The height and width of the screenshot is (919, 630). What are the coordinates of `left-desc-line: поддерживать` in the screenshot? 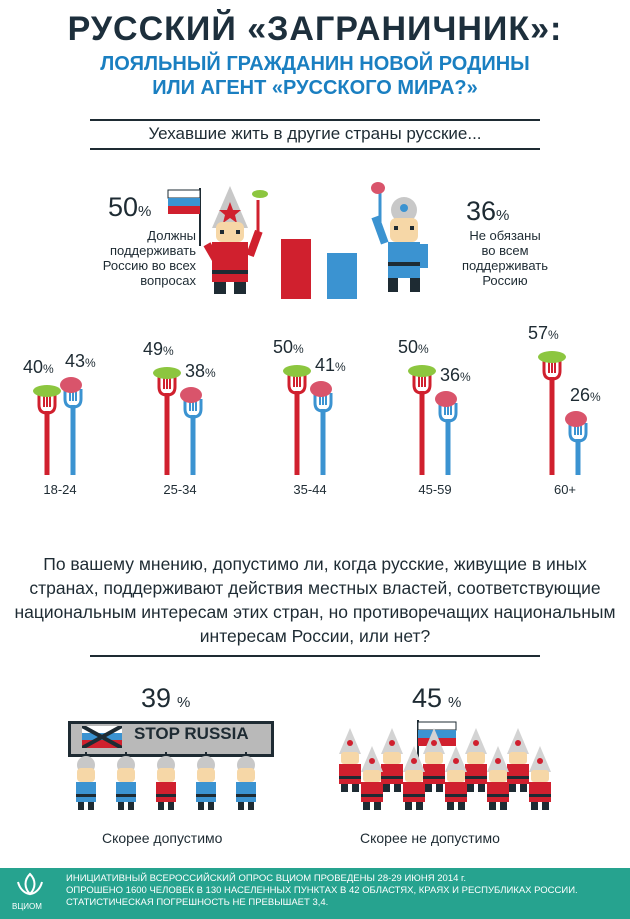 It's located at (152, 250).